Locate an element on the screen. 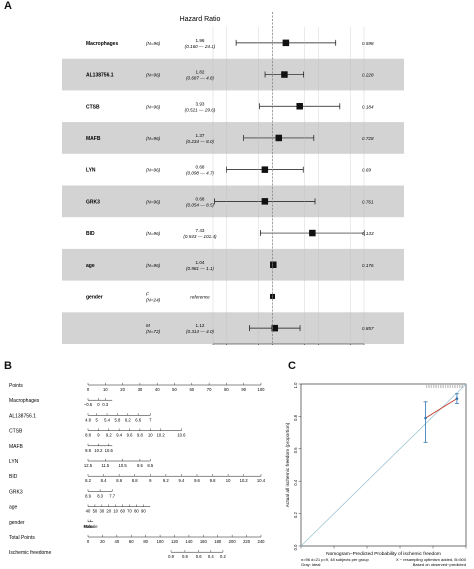 The height and width of the screenshot is (569, 474). row-n: (N=72) is located at coordinates (153, 331).